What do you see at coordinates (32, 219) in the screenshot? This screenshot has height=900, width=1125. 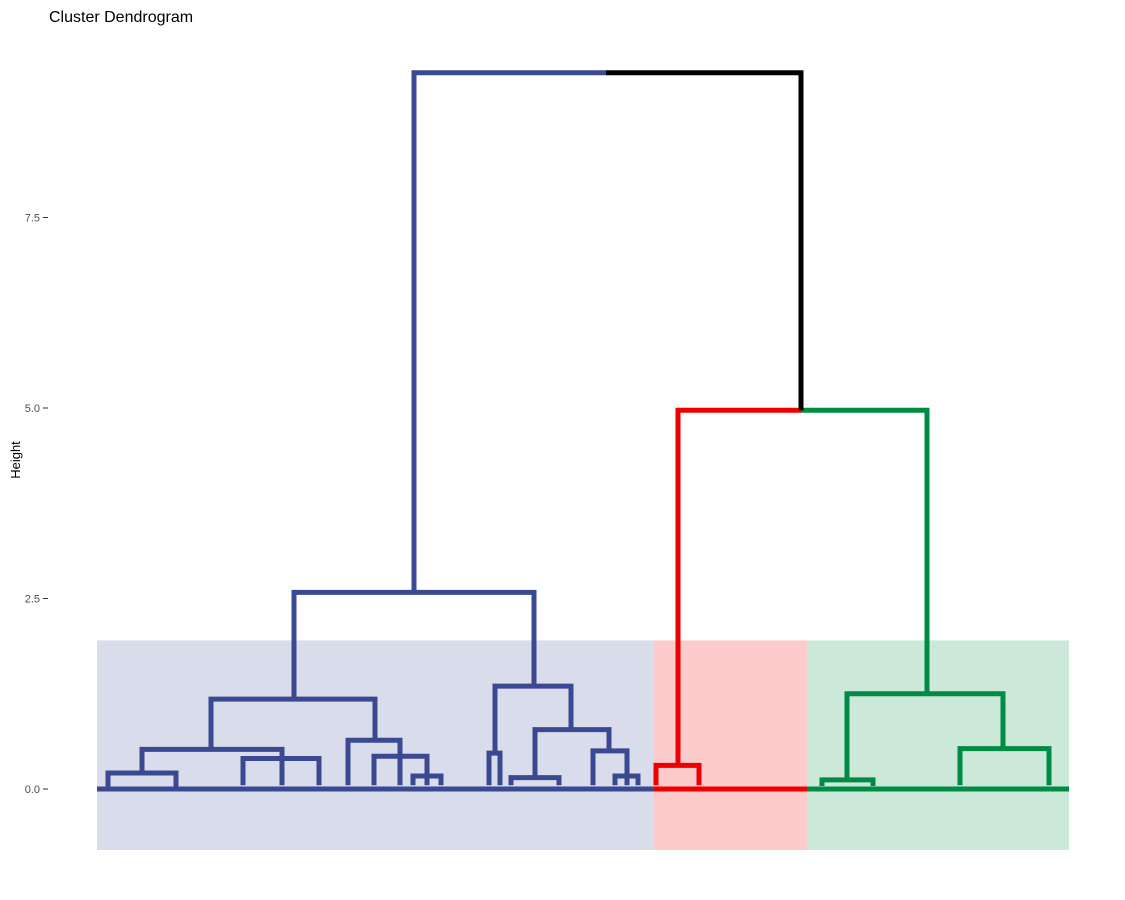 I see `y-tick-label: 7.5` at bounding box center [32, 219].